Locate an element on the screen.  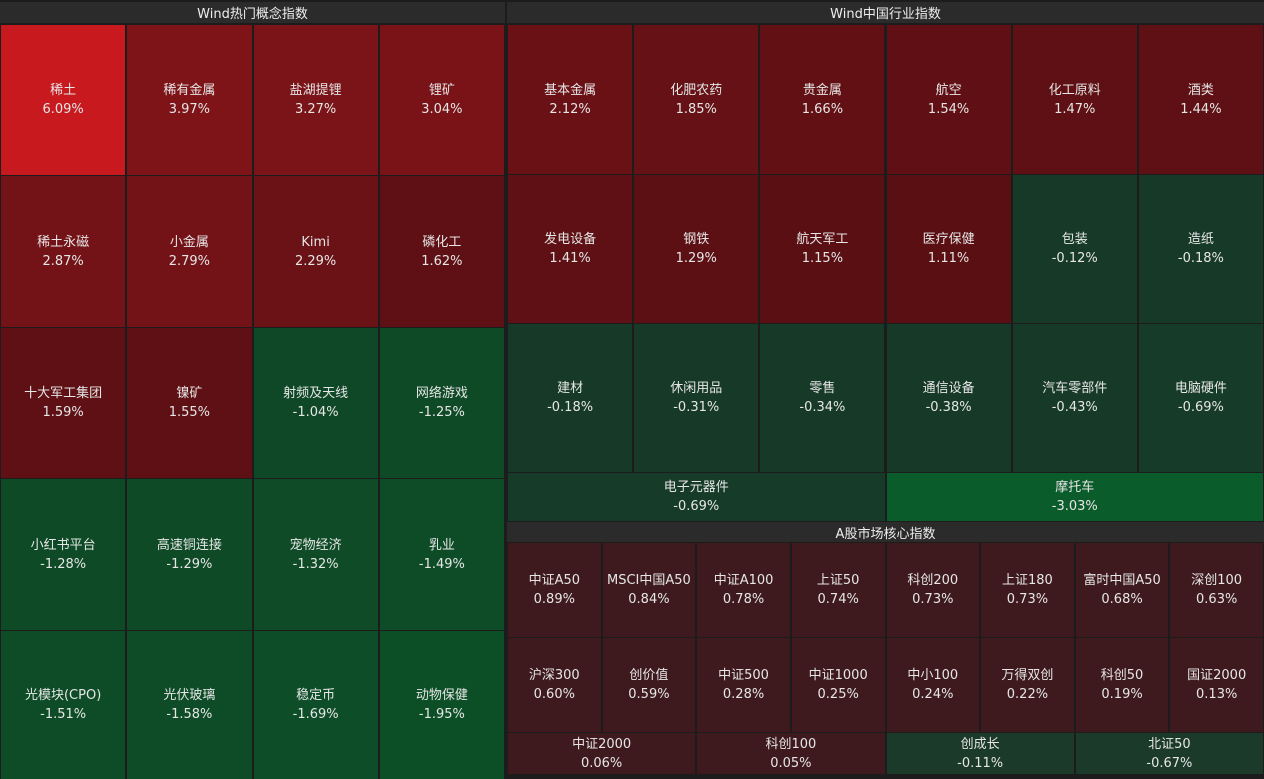
tile-label: 科创50 is located at coordinates (1122, 675).